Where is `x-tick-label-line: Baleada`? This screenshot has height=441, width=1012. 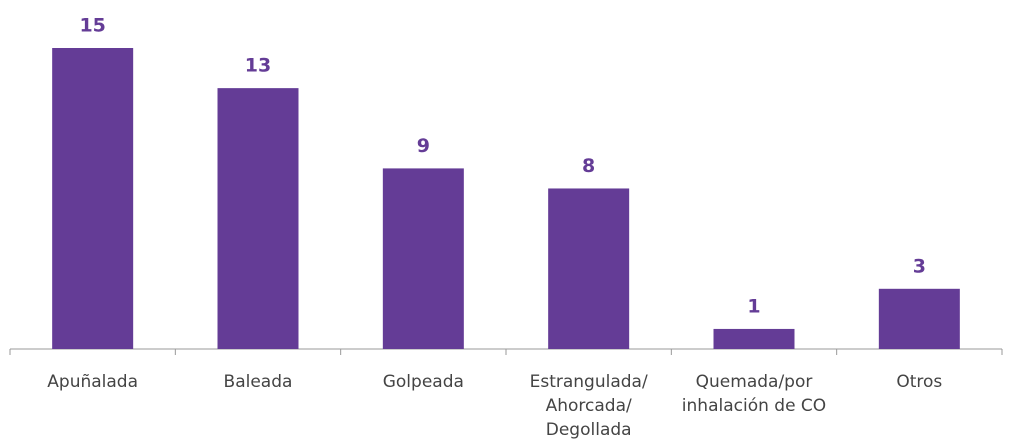
x-tick-label-line: Baleada is located at coordinates (258, 382).